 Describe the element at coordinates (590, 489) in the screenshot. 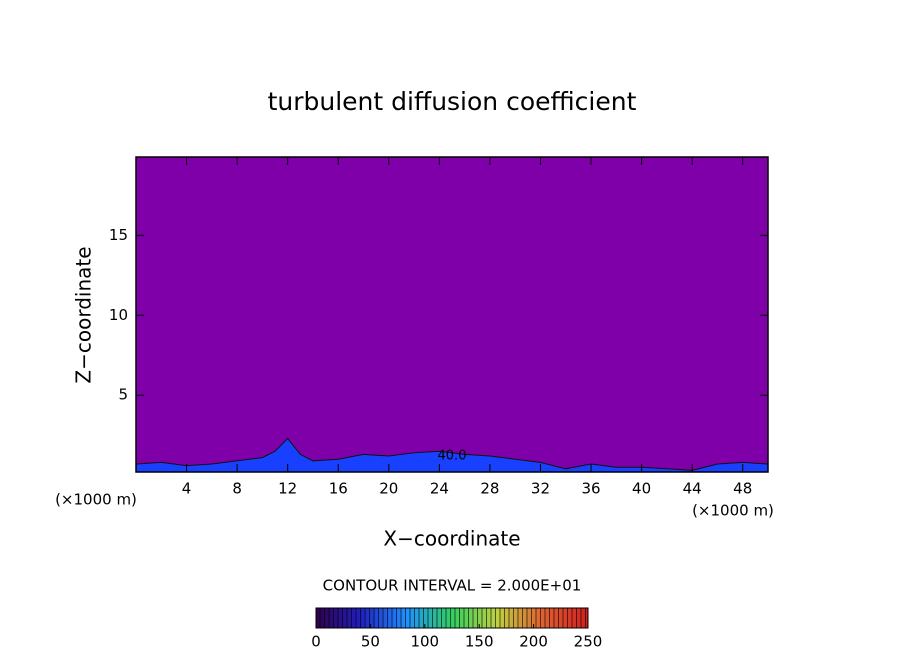

I see `x-tick-label: 36` at that location.